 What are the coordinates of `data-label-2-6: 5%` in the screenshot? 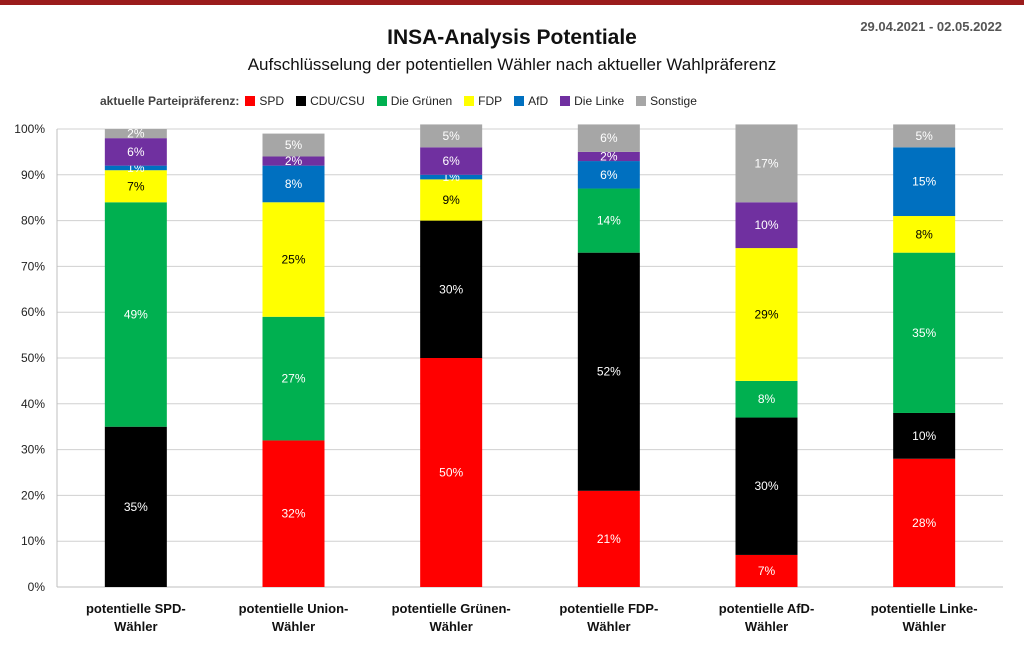 It's located at (451, 136).